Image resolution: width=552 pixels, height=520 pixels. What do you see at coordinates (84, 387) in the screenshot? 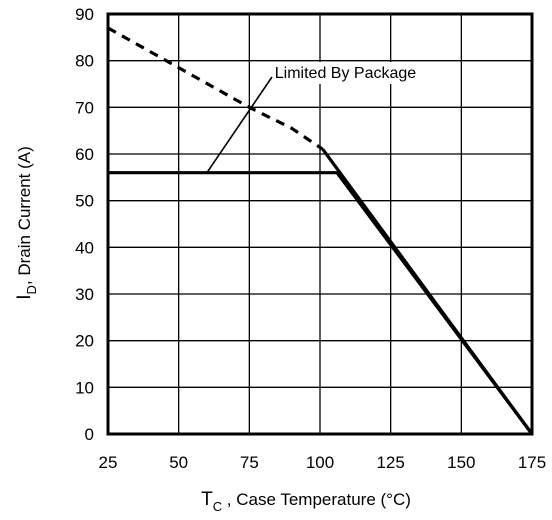
I see `y-tick-label-1: 10` at bounding box center [84, 387].